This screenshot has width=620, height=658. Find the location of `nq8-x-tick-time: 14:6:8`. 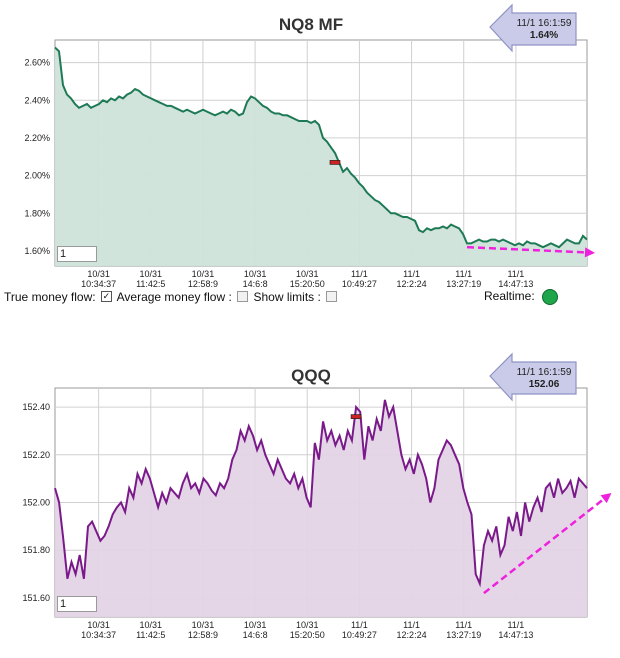

nq8-x-tick-time: 14:6:8 is located at coordinates (255, 284).